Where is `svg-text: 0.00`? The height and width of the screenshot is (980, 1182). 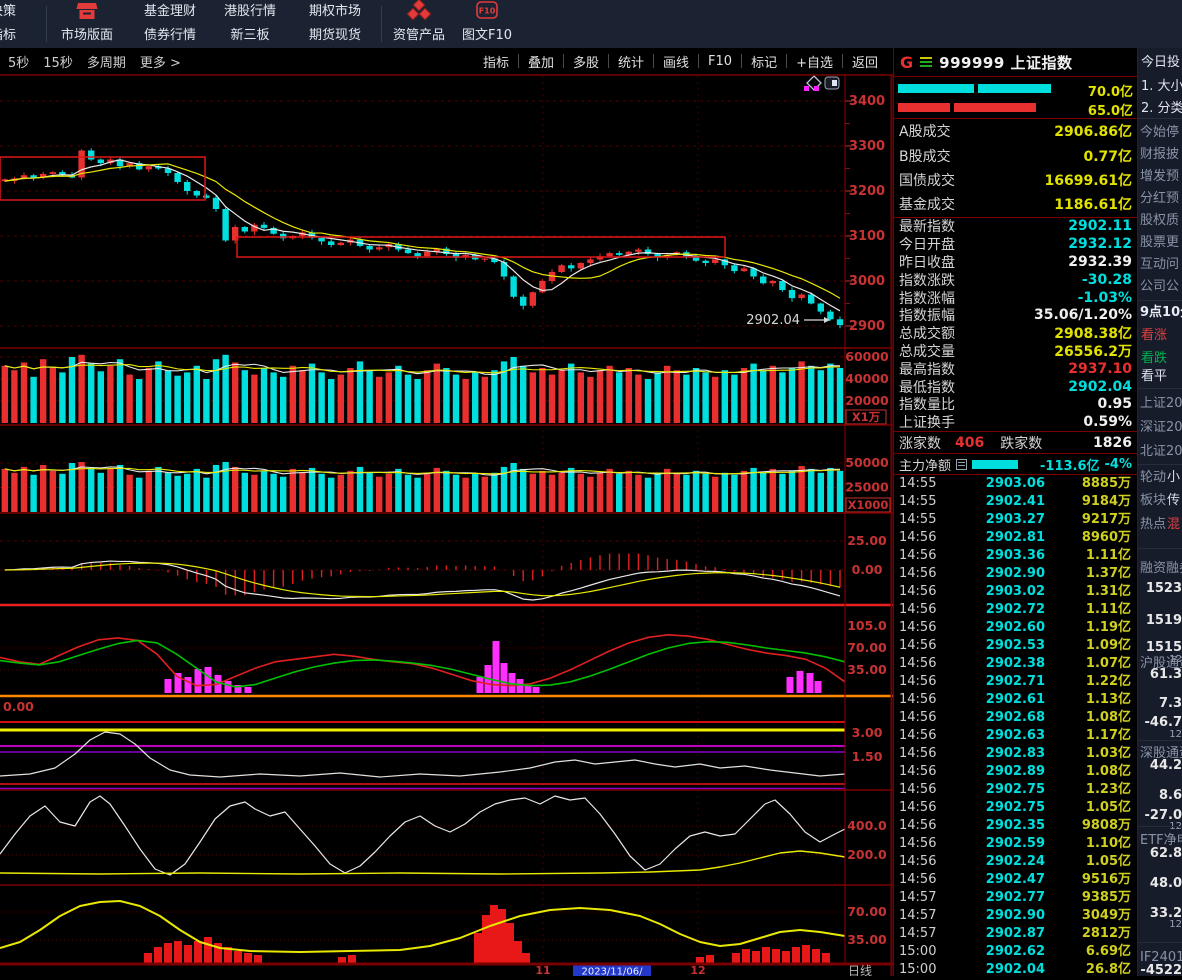
svg-text: 0.00 is located at coordinates (18, 706).